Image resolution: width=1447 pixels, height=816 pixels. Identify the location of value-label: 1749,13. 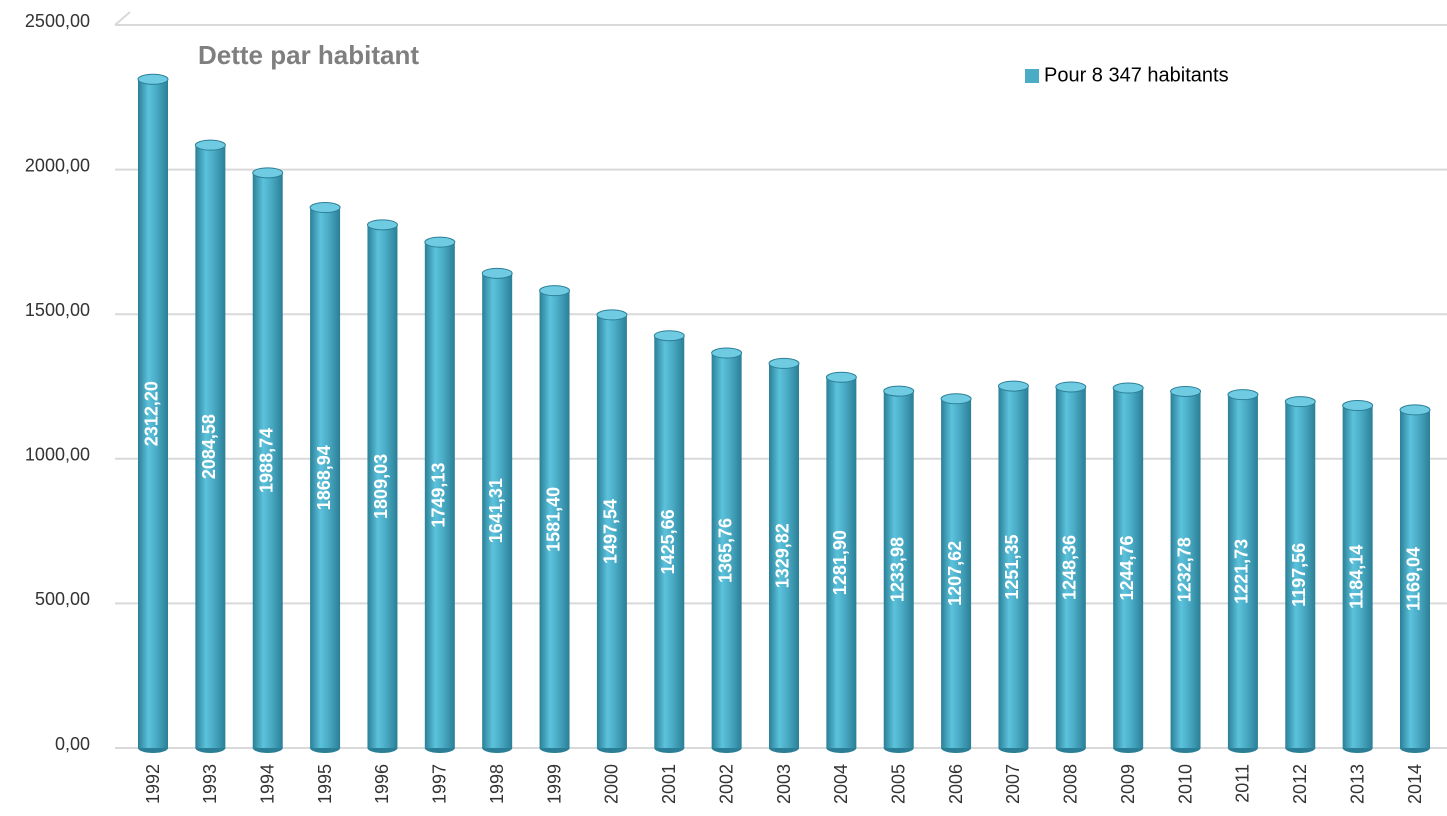
(439, 495).